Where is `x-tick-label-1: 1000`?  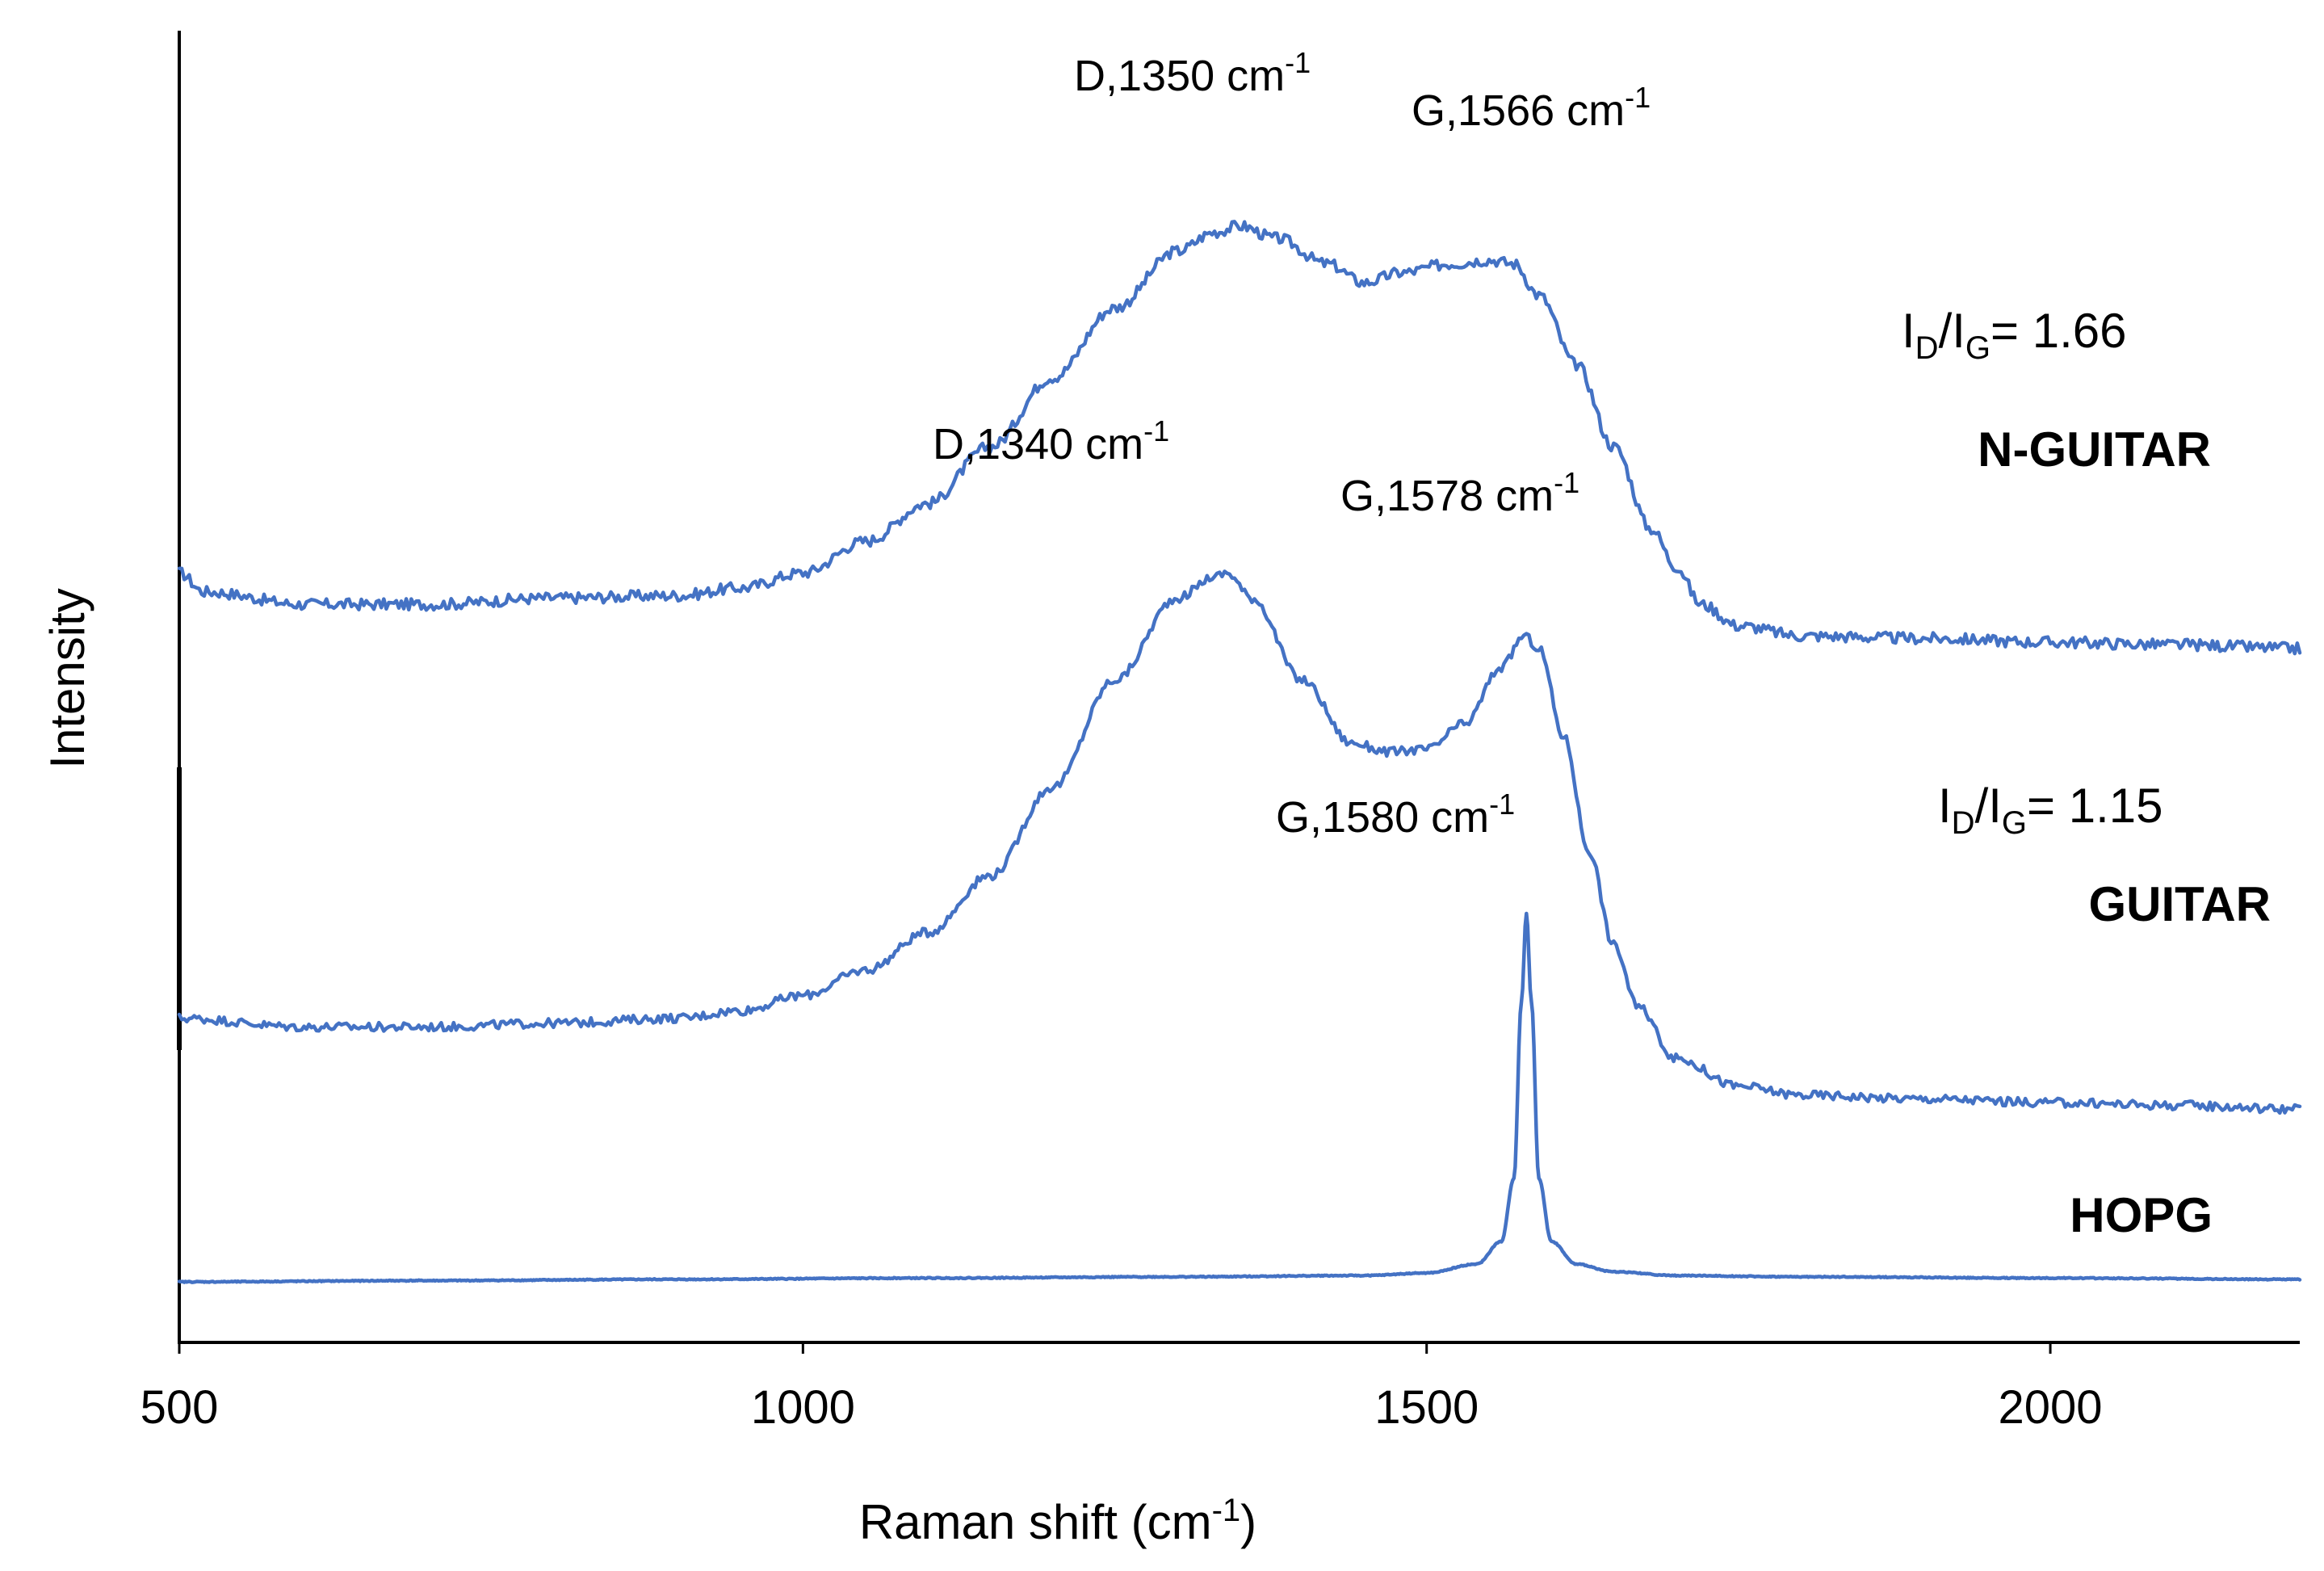
x-tick-label-1: 1000 is located at coordinates (803, 1408).